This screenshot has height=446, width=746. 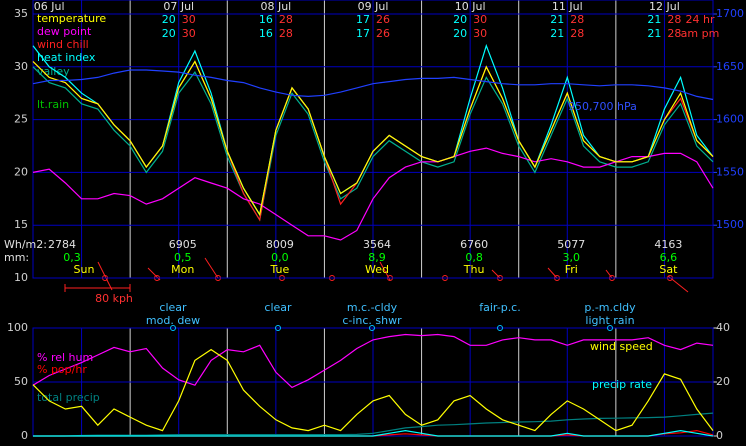 What do you see at coordinates (730, 119) in the screenshot?
I see `y2-tick-label: 1600` at bounding box center [730, 119].